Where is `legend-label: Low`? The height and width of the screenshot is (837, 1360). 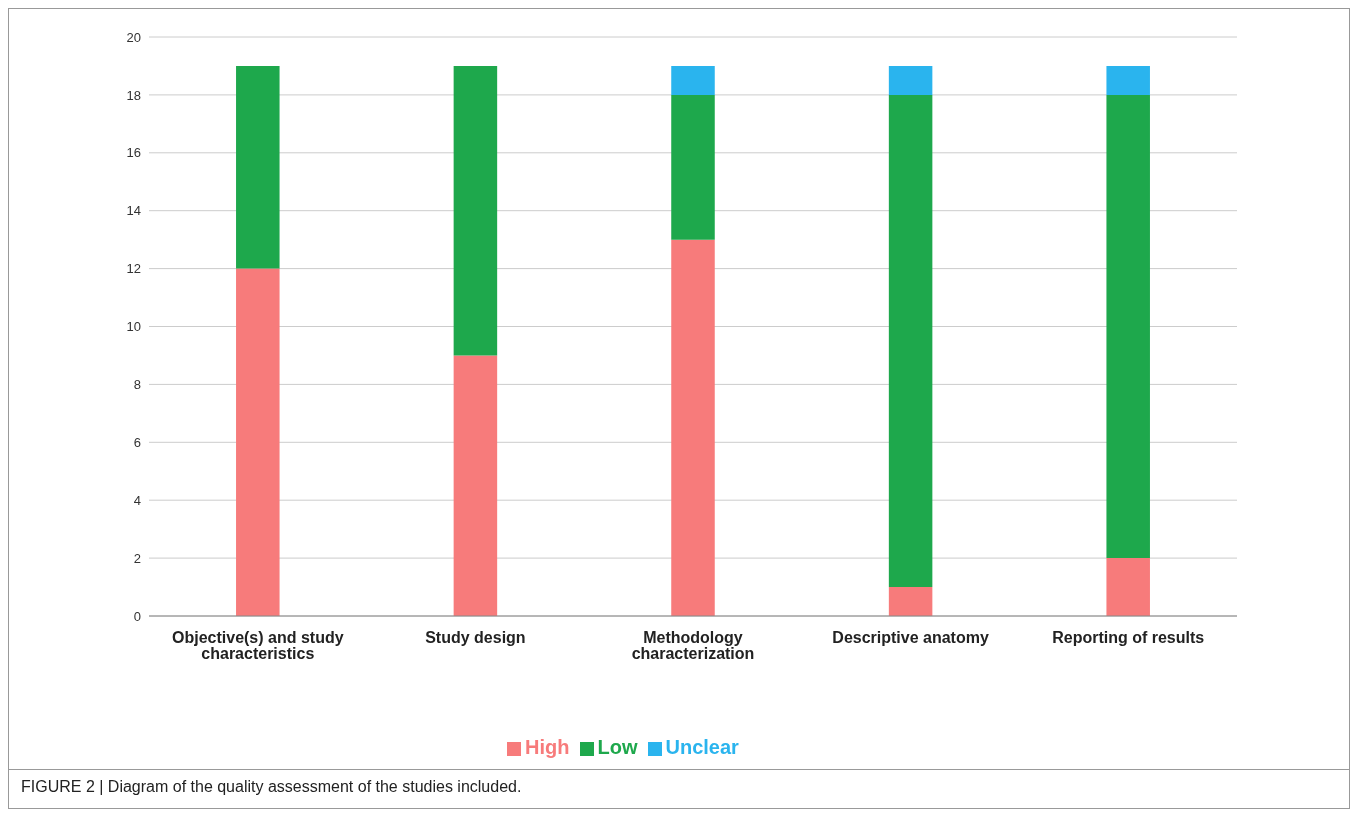
legend-label: Low is located at coordinates (617, 747).